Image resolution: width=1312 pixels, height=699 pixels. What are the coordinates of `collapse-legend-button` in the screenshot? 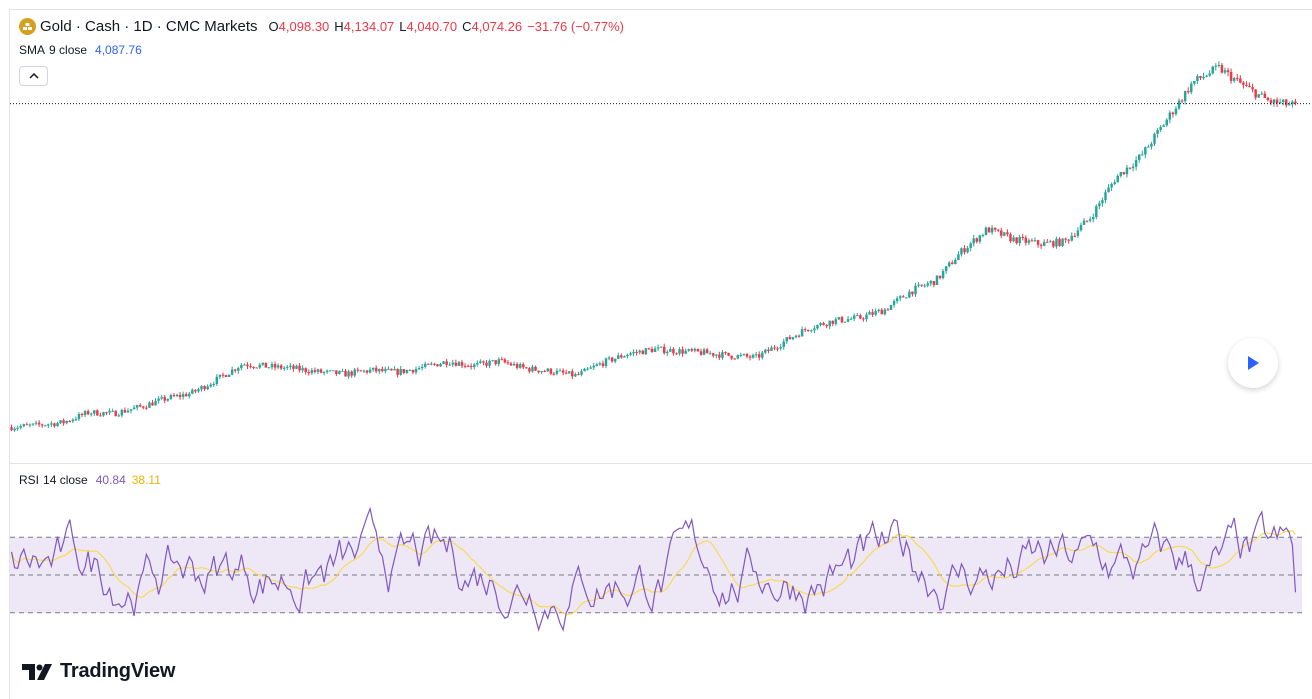 It's located at (33, 76).